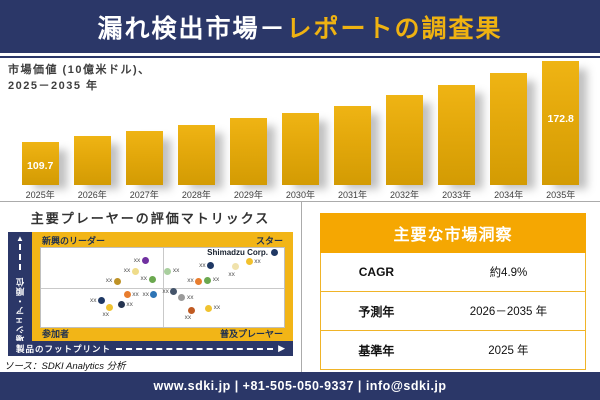 The height and width of the screenshot is (400, 600). I want to click on insight-label: CAGR, so click(376, 272).